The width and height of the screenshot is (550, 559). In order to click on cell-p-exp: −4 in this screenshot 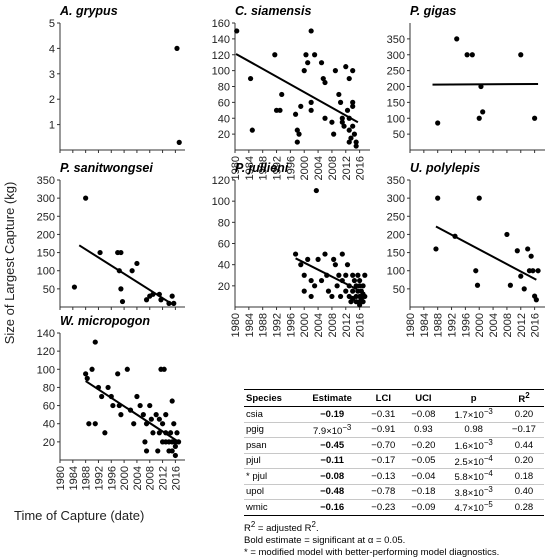, I will do `click(488, 474)`.